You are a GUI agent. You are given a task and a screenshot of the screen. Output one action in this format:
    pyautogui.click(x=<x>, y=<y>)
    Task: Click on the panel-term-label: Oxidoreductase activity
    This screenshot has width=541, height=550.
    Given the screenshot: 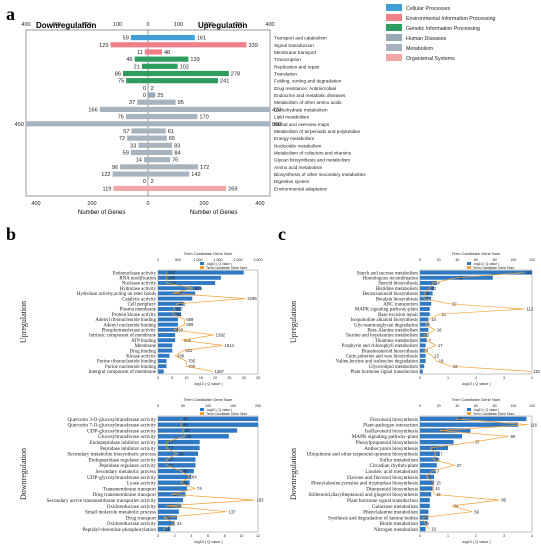 What is the action you would take?
    pyautogui.click(x=132, y=507)
    